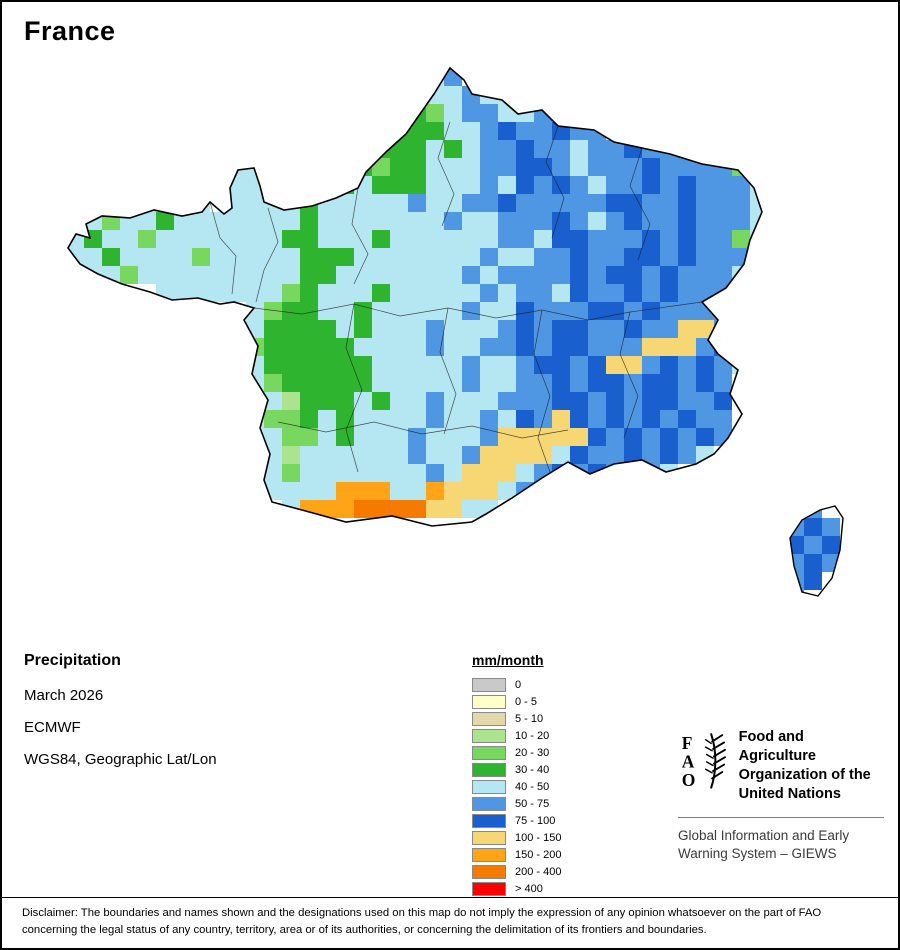 The image size is (900, 950). What do you see at coordinates (516, 854) in the screenshot?
I see `legend-entry: 150 - 200` at bounding box center [516, 854].